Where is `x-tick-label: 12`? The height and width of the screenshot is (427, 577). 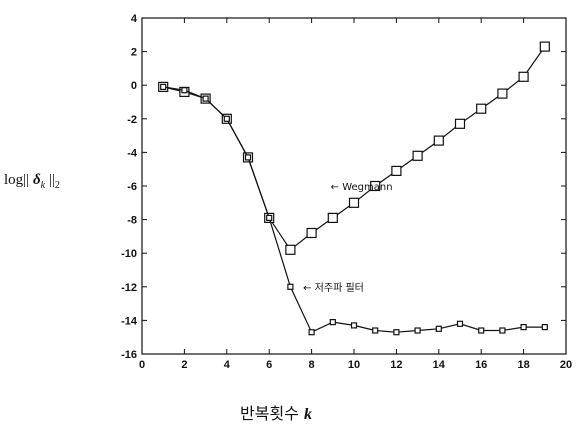
x-tick-label: 12 is located at coordinates (396, 365).